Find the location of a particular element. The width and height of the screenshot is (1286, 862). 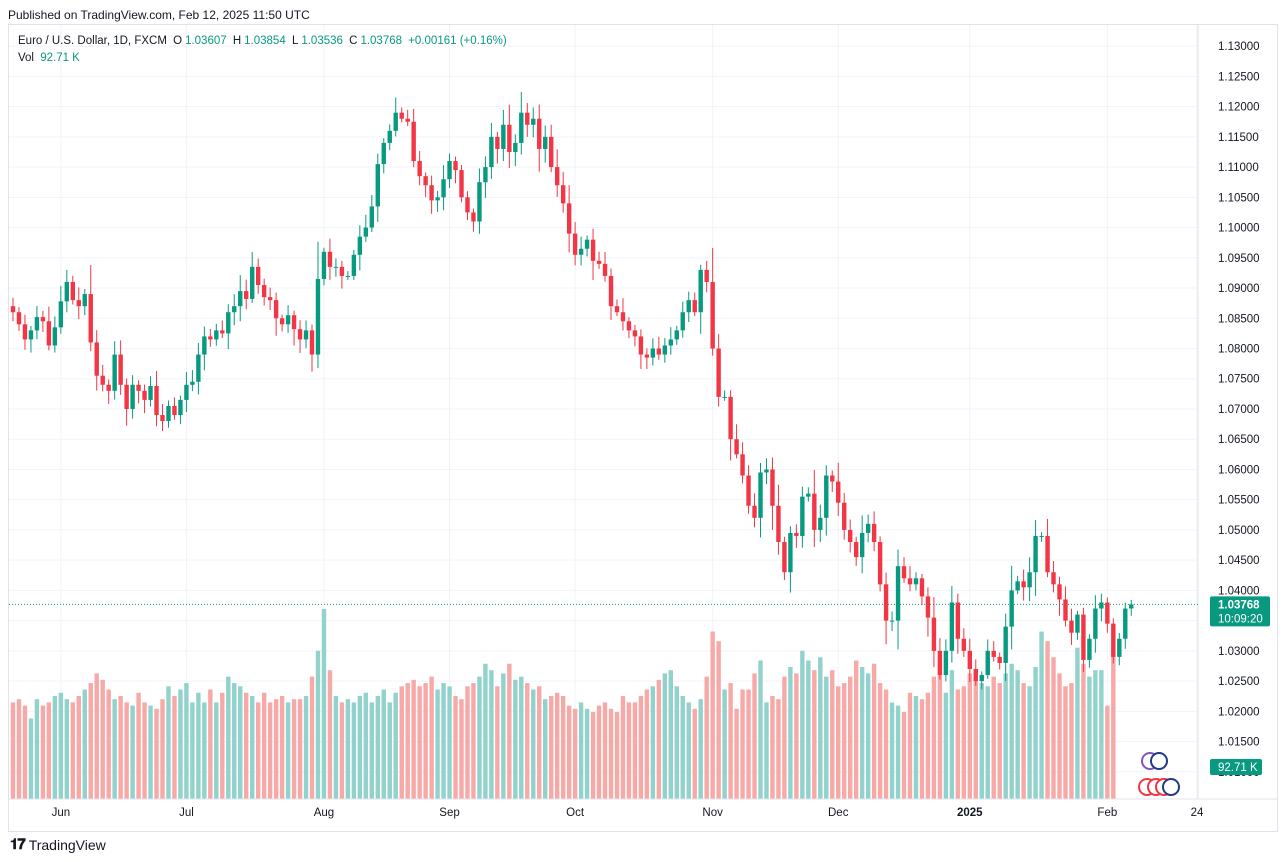

y-tick-label: 1.10500 is located at coordinates (1239, 198).